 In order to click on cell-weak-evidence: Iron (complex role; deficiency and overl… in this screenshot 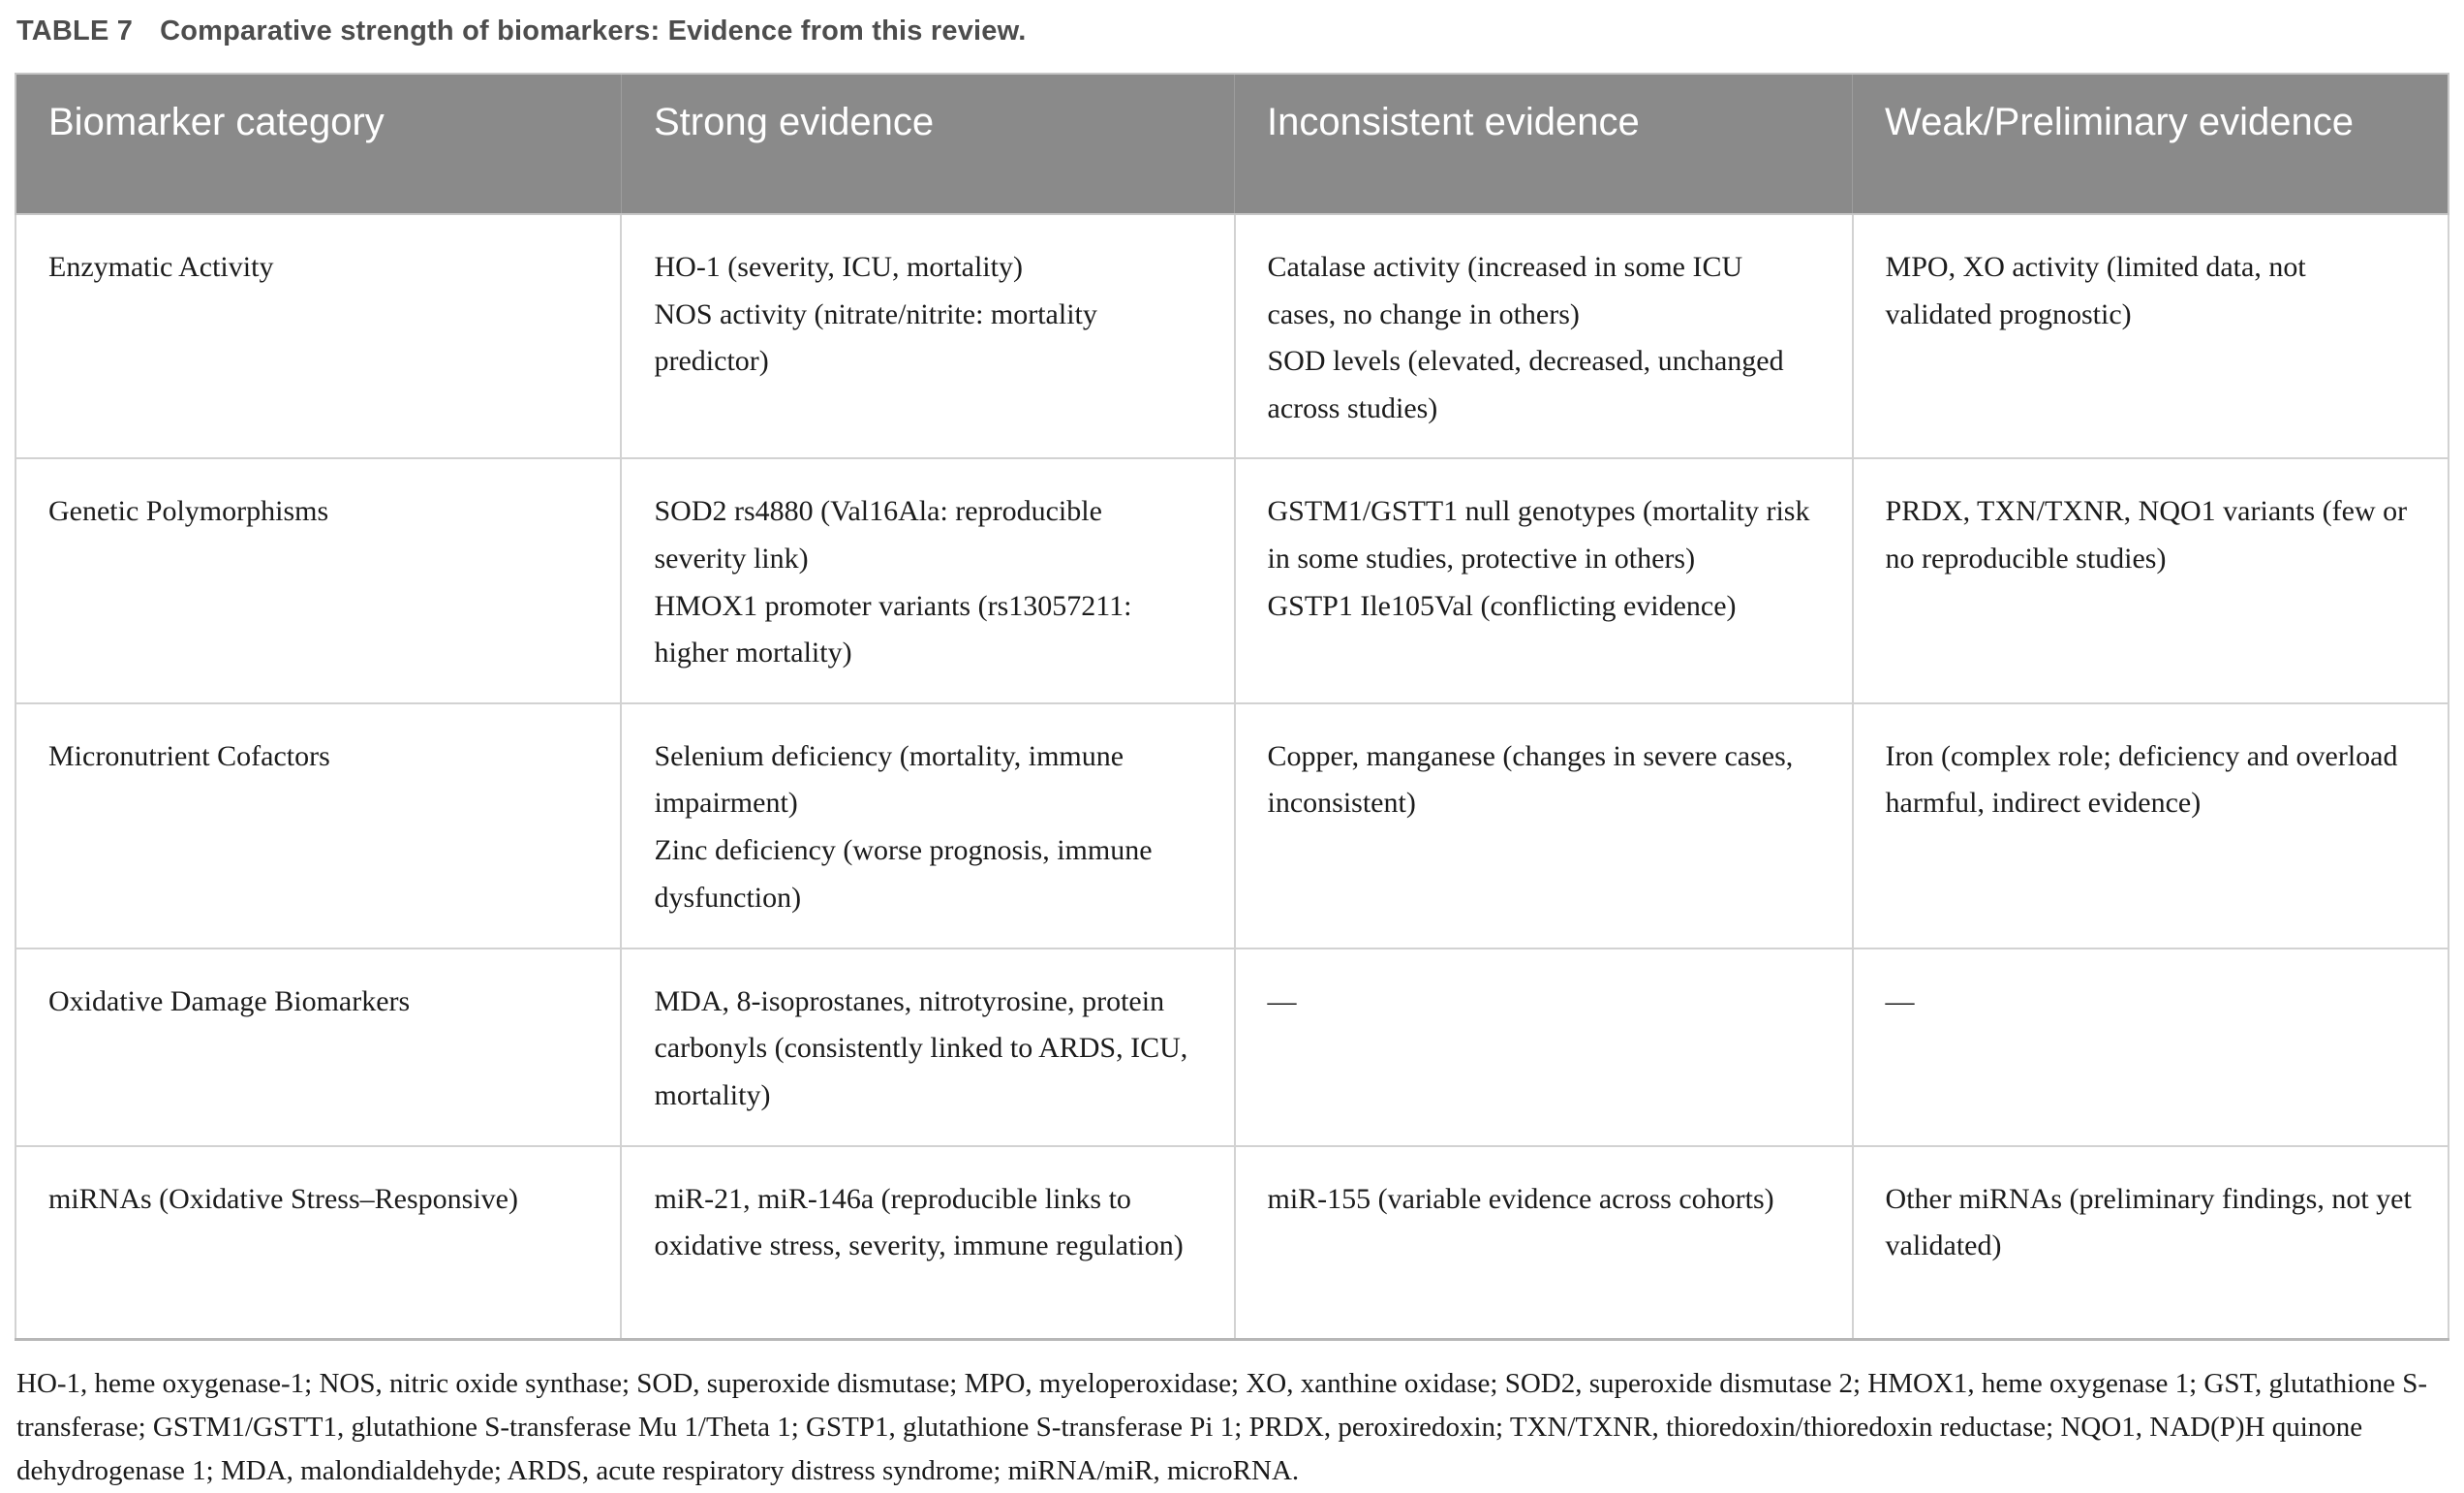, I will do `click(2151, 825)`.